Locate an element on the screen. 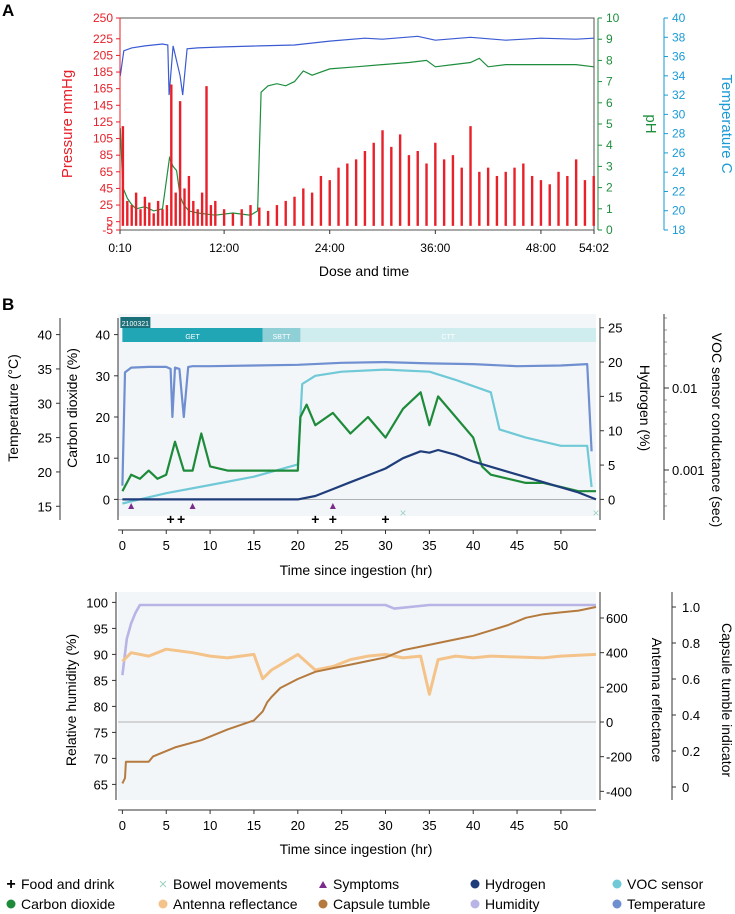 The width and height of the screenshot is (735, 914). temperature-tick-label: 36 is located at coordinates (679, 57).